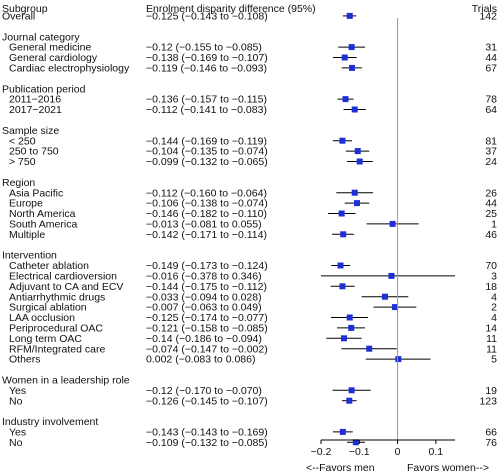 Image resolution: width=500 pixels, height=475 pixels. What do you see at coordinates (16, 401) in the screenshot?
I see `row-label-women-in-a-leadership-role-no: No` at bounding box center [16, 401].